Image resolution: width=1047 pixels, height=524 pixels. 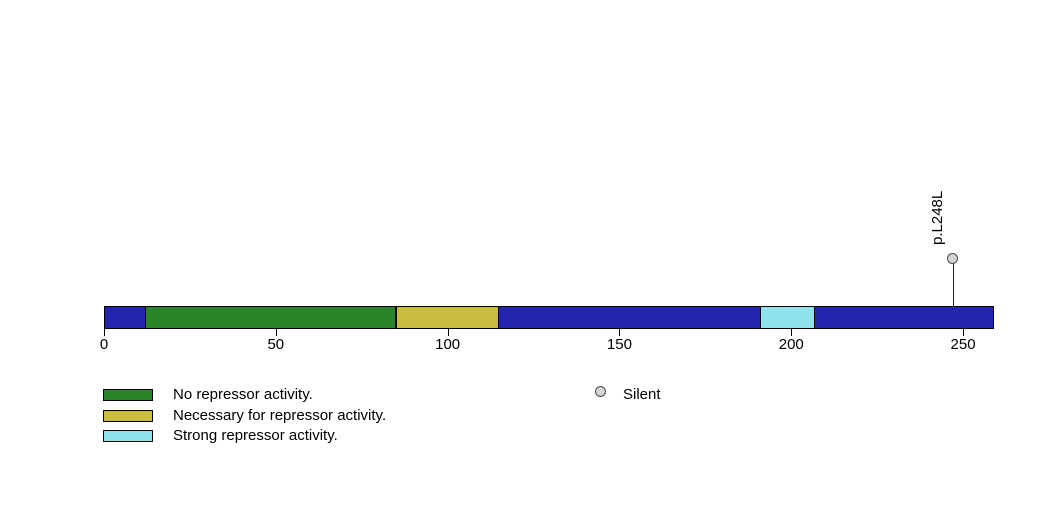 What do you see at coordinates (938, 217) in the screenshot?
I see `mutation-label: p.L248L` at bounding box center [938, 217].